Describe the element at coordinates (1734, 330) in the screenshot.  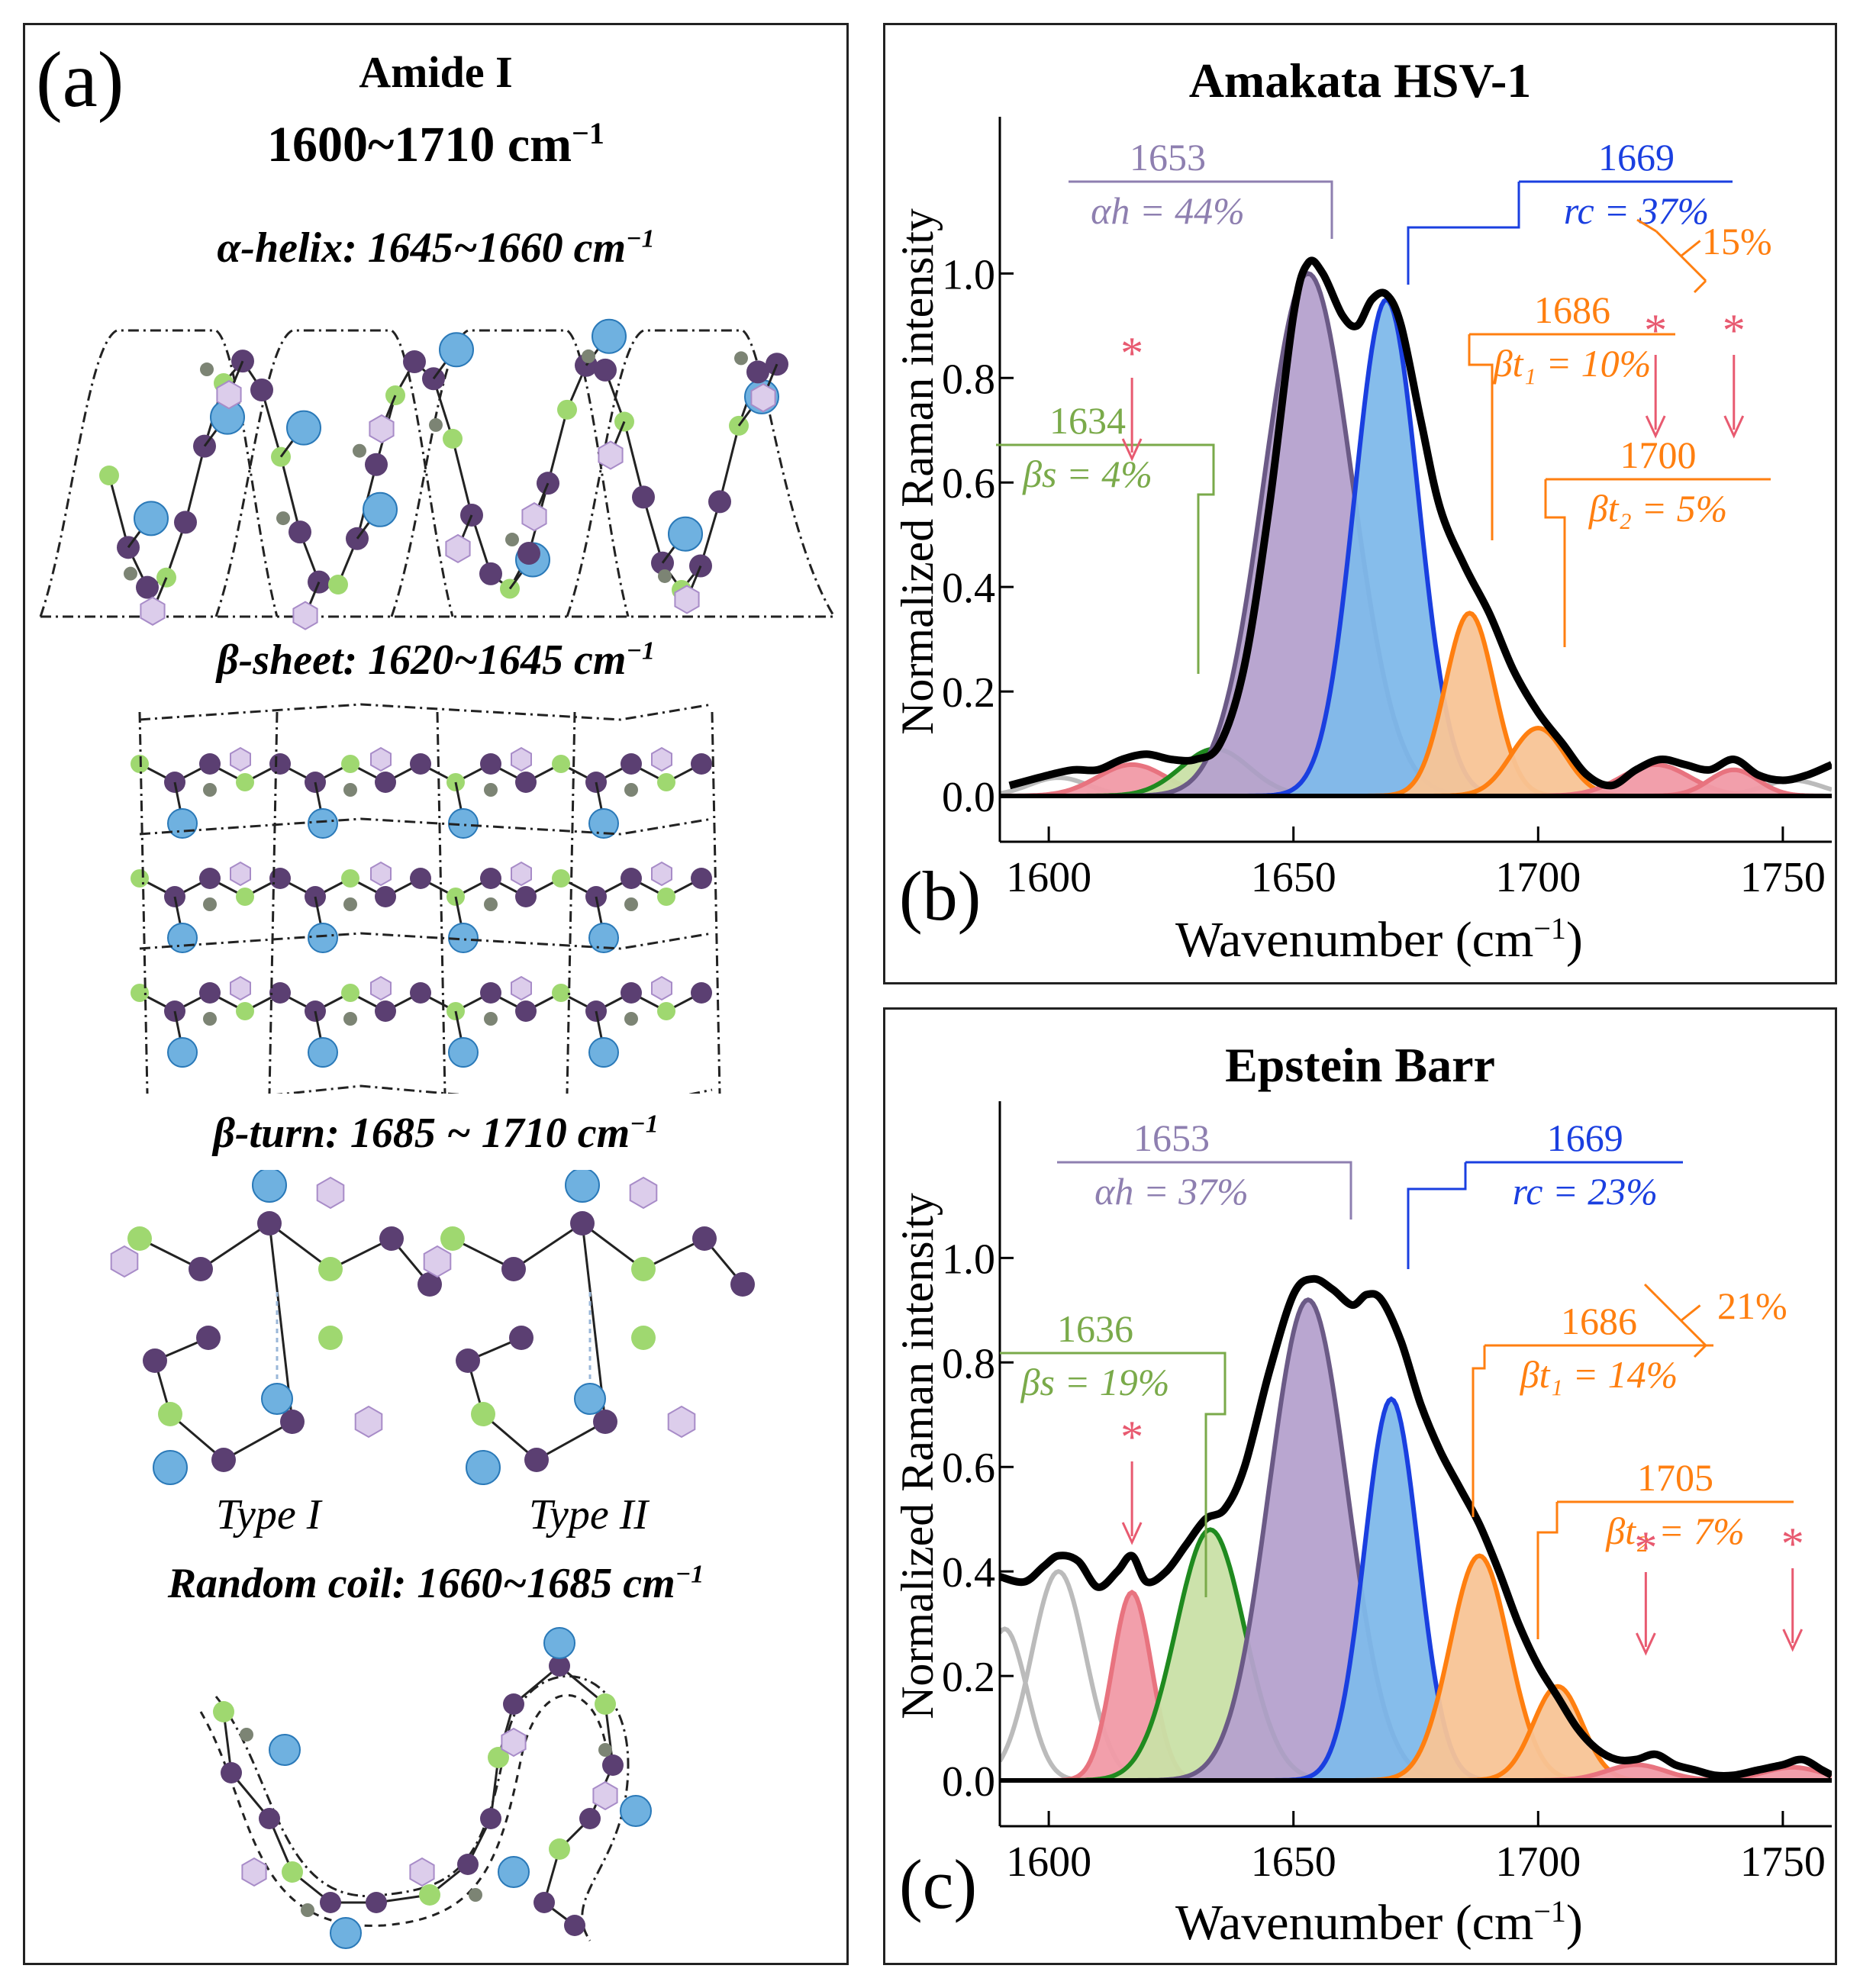
I see `chart-b-peak-marker-2: *` at that location.